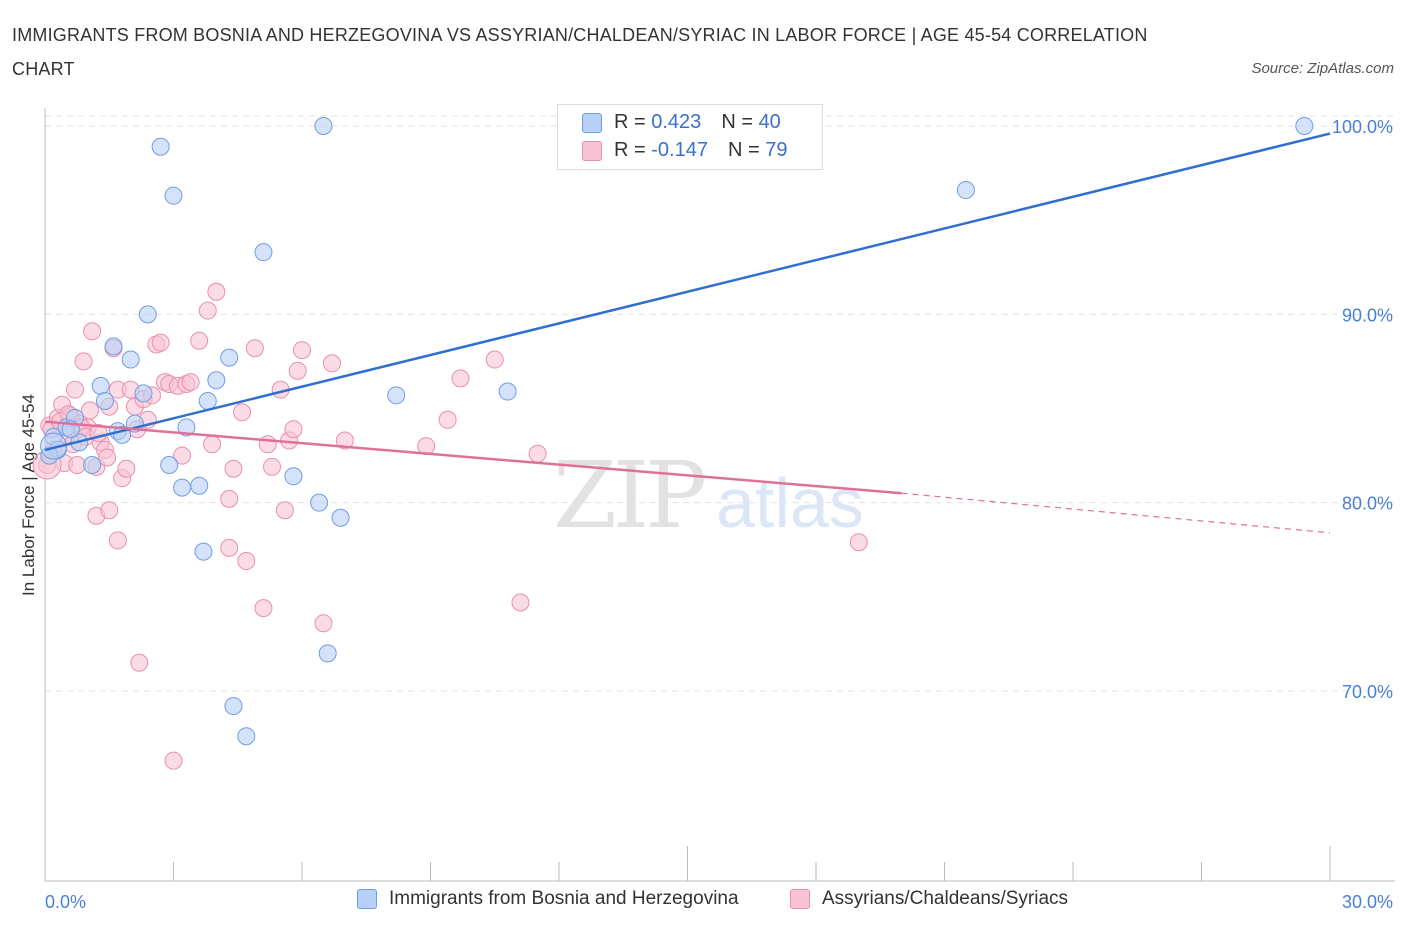 The height and width of the screenshot is (930, 1406). What do you see at coordinates (790, 503) in the screenshot?
I see `watermark-atlas: atlas` at bounding box center [790, 503].